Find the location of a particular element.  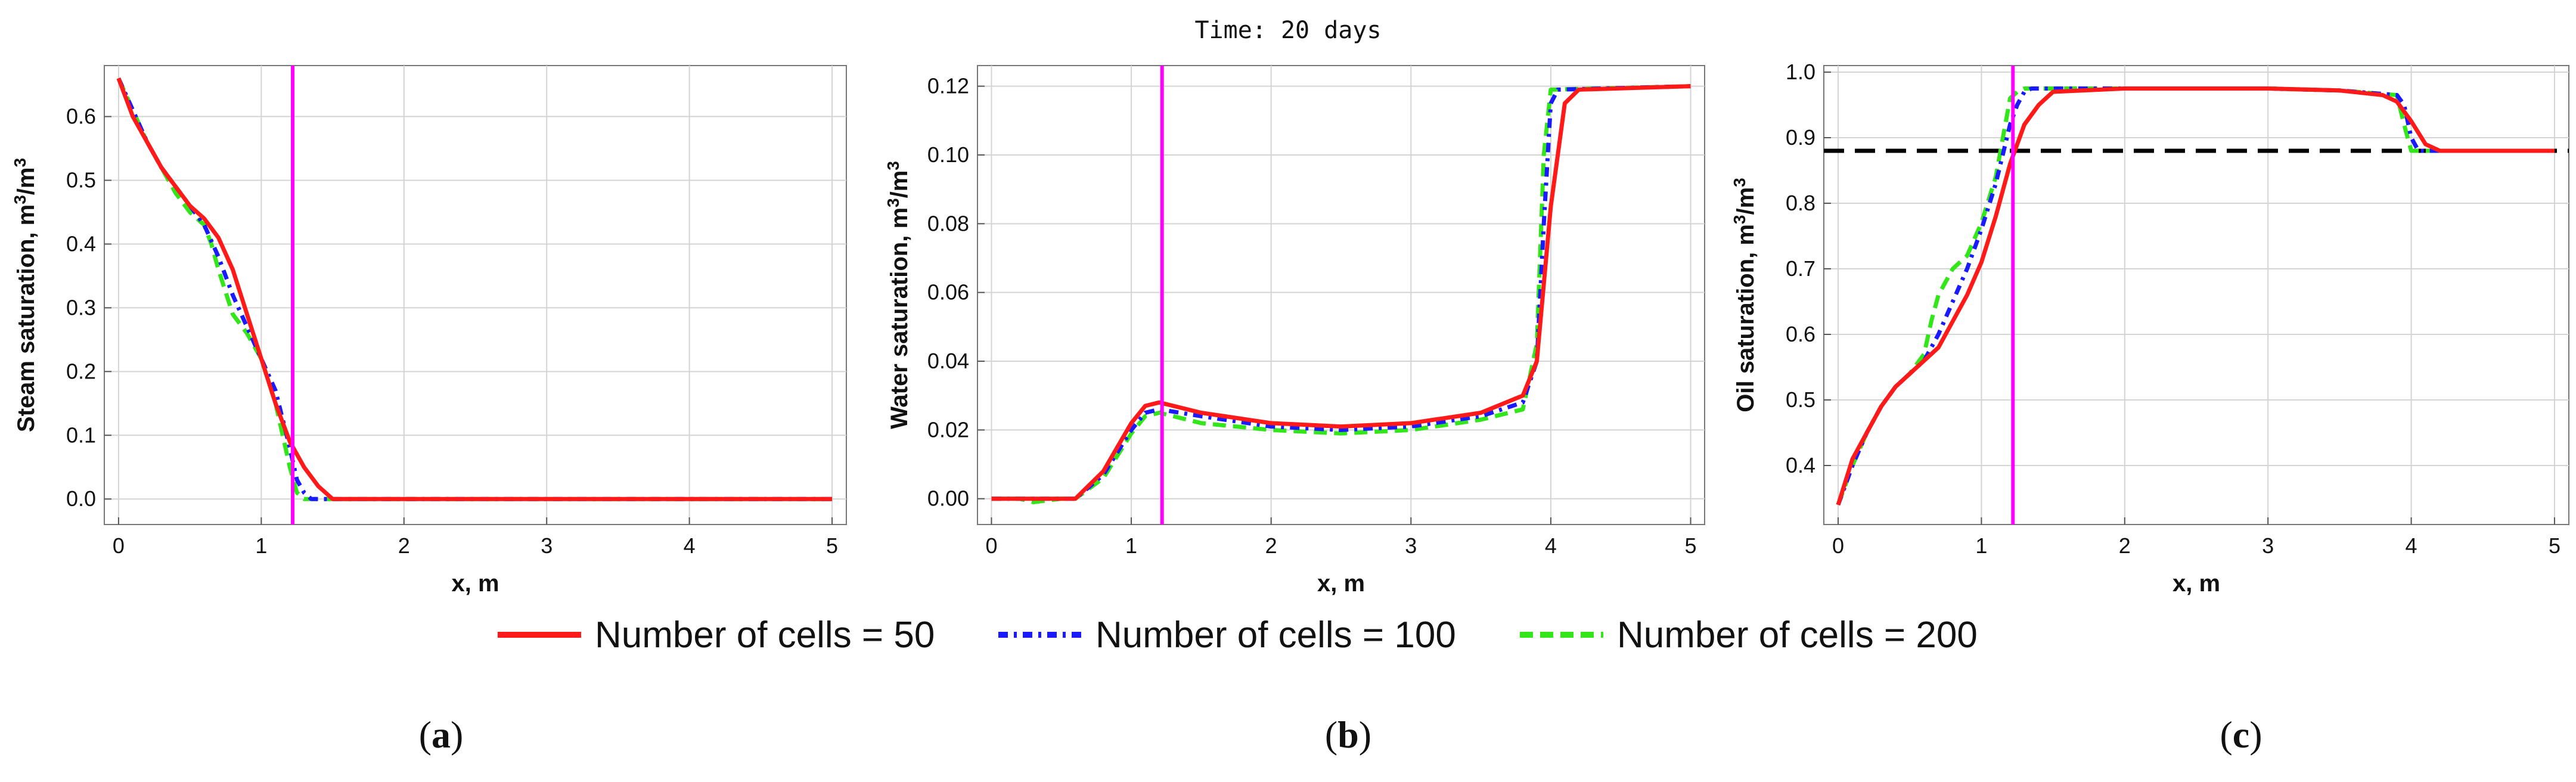

steam-ytick-label-5: 0.5 is located at coordinates (81, 181).